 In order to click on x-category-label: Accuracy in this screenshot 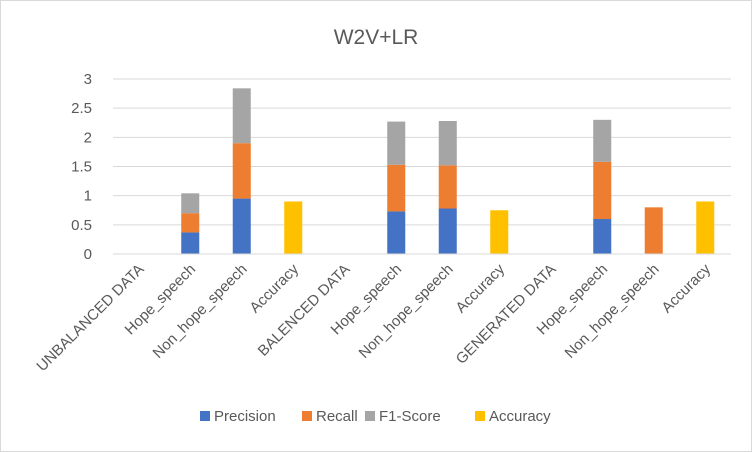, I will do `click(686, 288)`.